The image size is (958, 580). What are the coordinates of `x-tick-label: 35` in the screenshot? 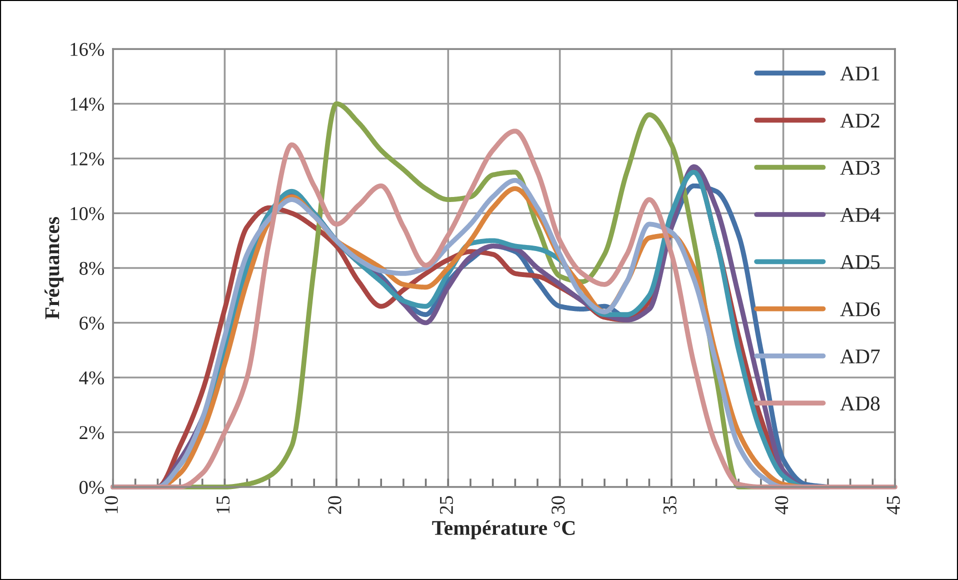 It's located at (669, 505).